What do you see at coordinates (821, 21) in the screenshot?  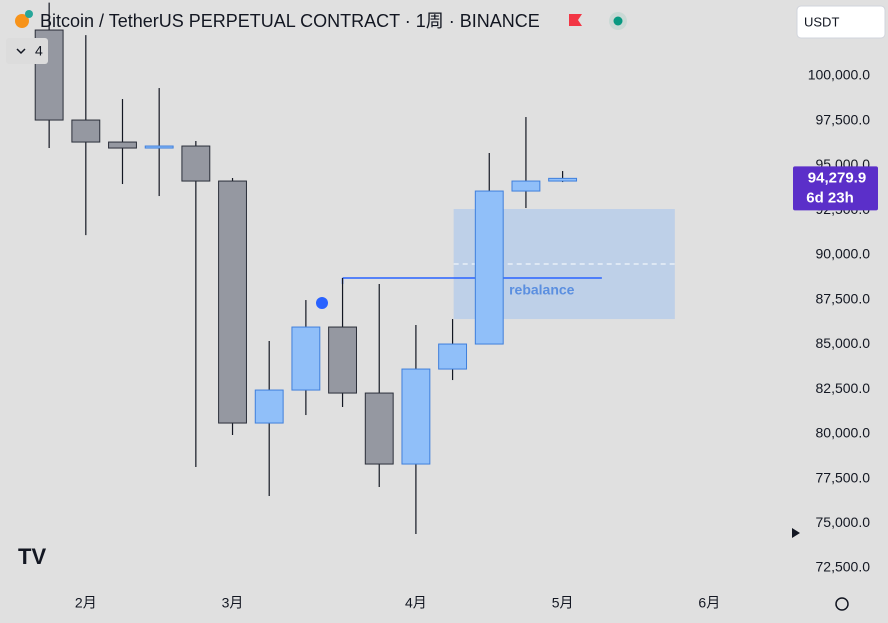 I see `currency-label: USDT` at bounding box center [821, 21].